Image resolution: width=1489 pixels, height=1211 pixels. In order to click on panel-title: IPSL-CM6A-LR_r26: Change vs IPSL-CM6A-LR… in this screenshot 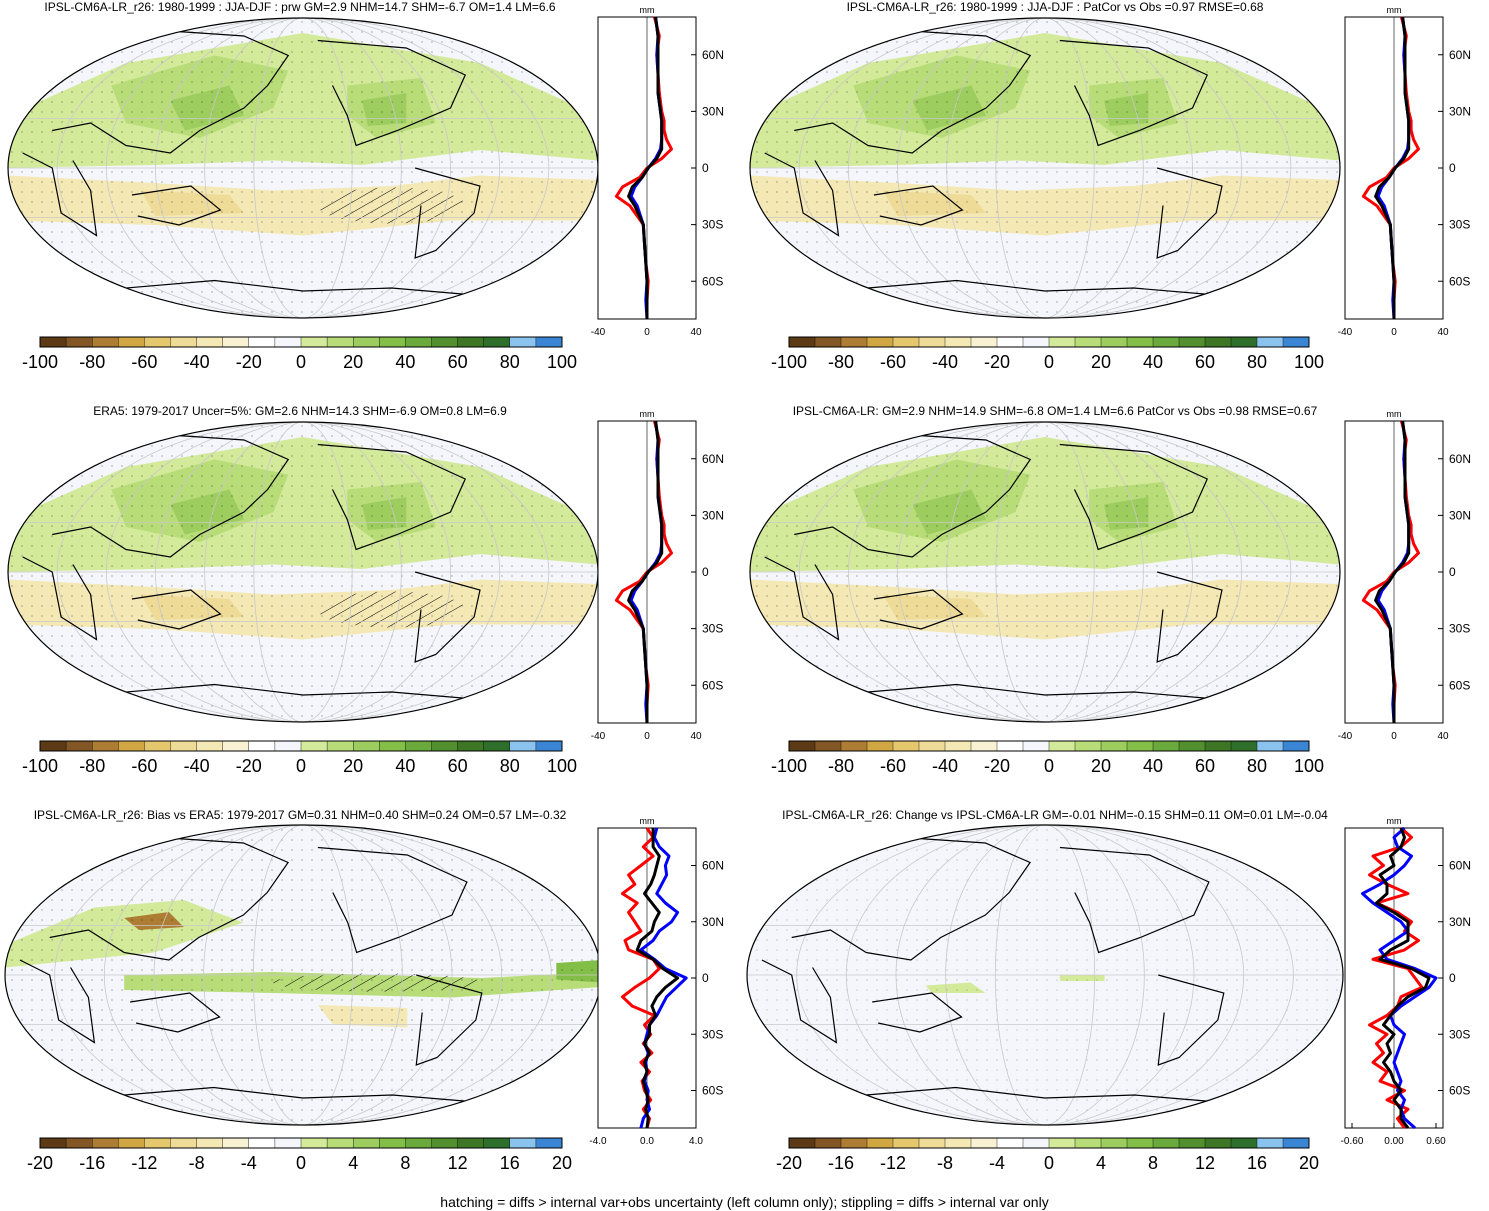, I will do `click(1055, 815)`.